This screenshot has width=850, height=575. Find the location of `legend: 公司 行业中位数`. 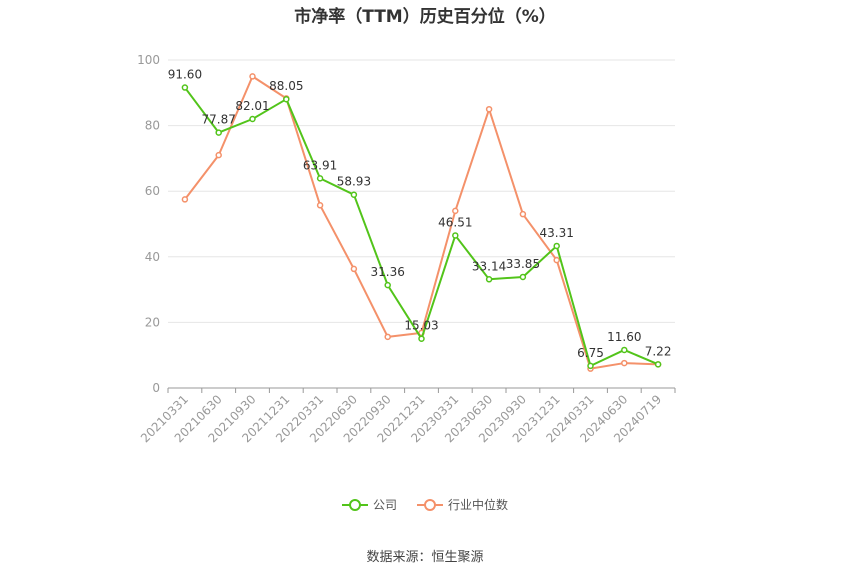

legend: 公司 行业中位数 is located at coordinates (425, 504).